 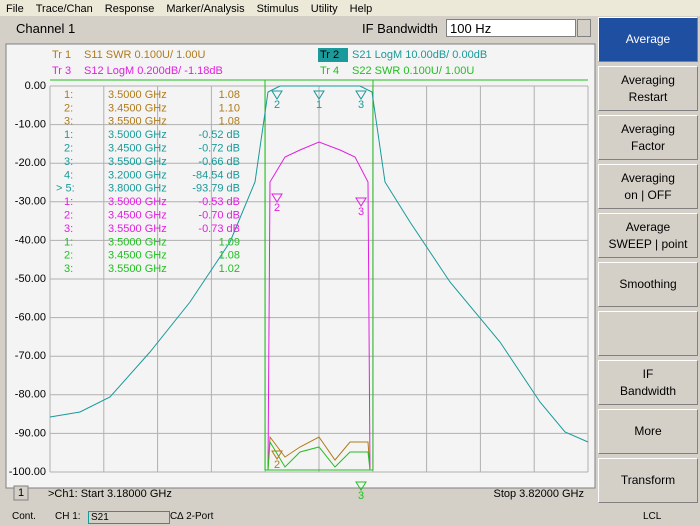 What do you see at coordinates (129, 517) in the screenshot?
I see `status-item: S21` at bounding box center [129, 517].